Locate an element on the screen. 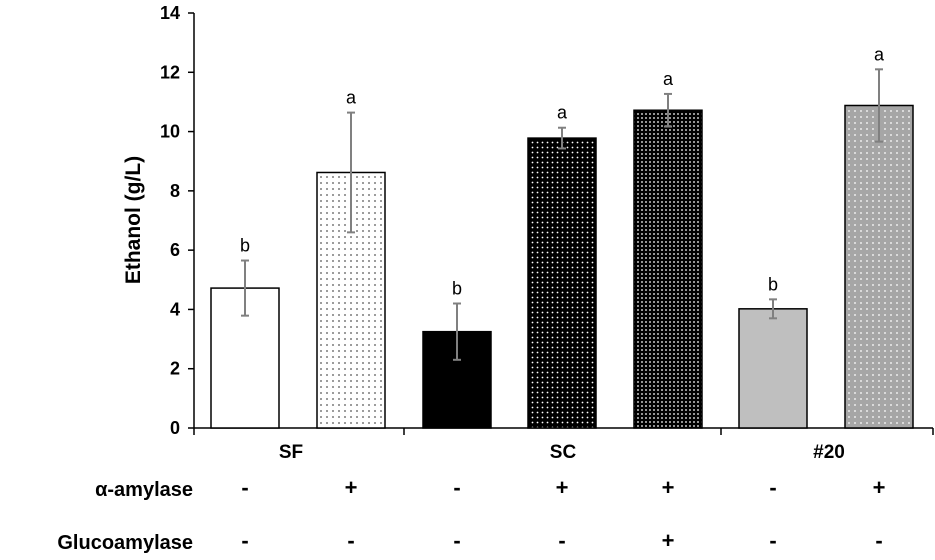 Image resolution: width=935 pixels, height=560 pixels. y-axis-title: Ethanol (g/L) is located at coordinates (133, 220).